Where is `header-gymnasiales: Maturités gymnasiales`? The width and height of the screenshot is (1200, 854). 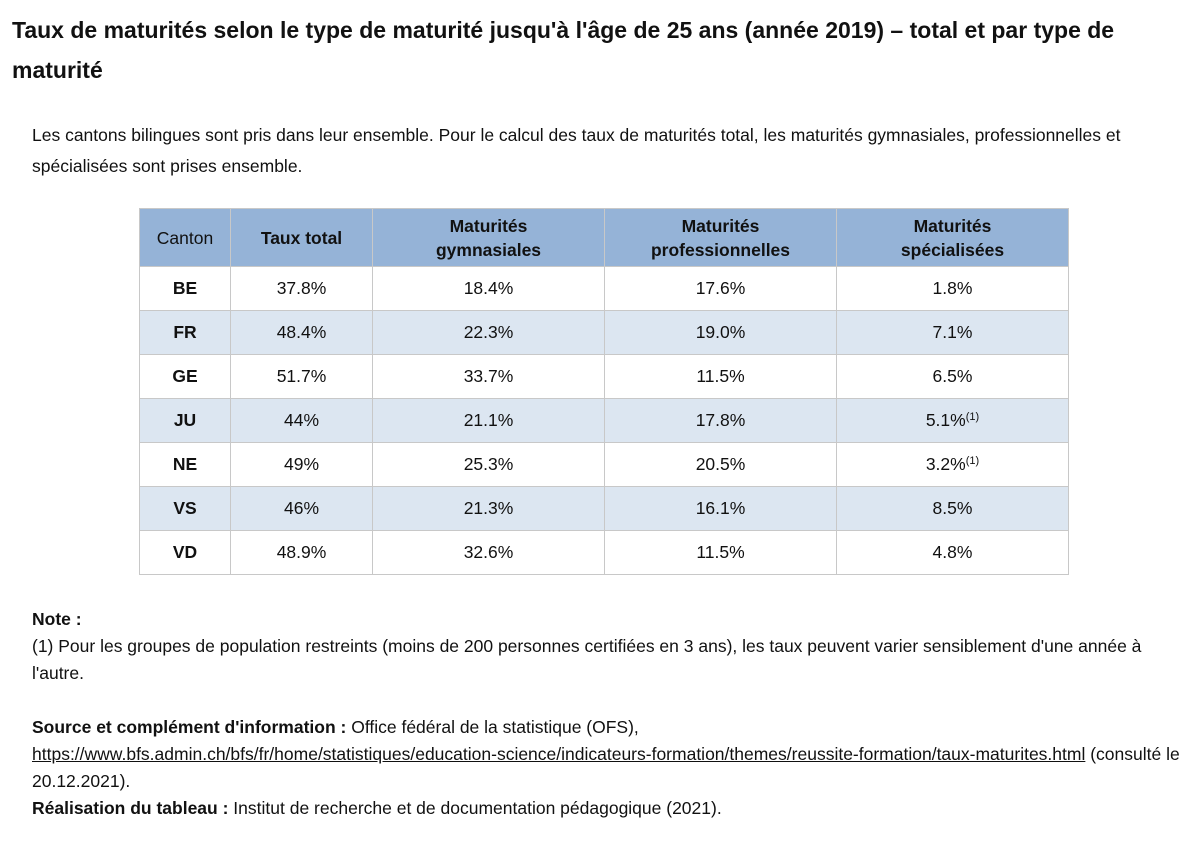
header-gymnasiales: Maturités gymnasiales is located at coordinates (488, 237).